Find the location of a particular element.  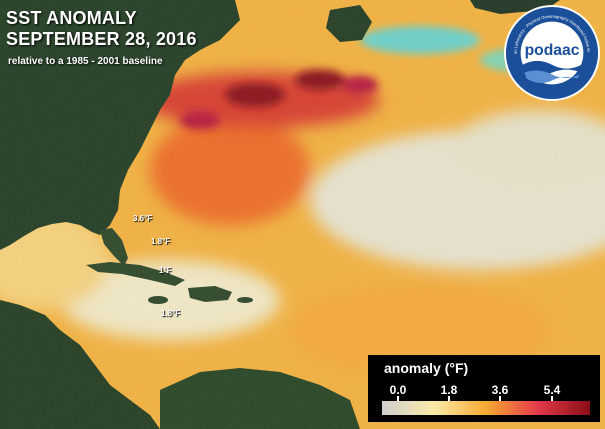

map-date: SEPTEMBER 28, 2016 is located at coordinates (101, 39).